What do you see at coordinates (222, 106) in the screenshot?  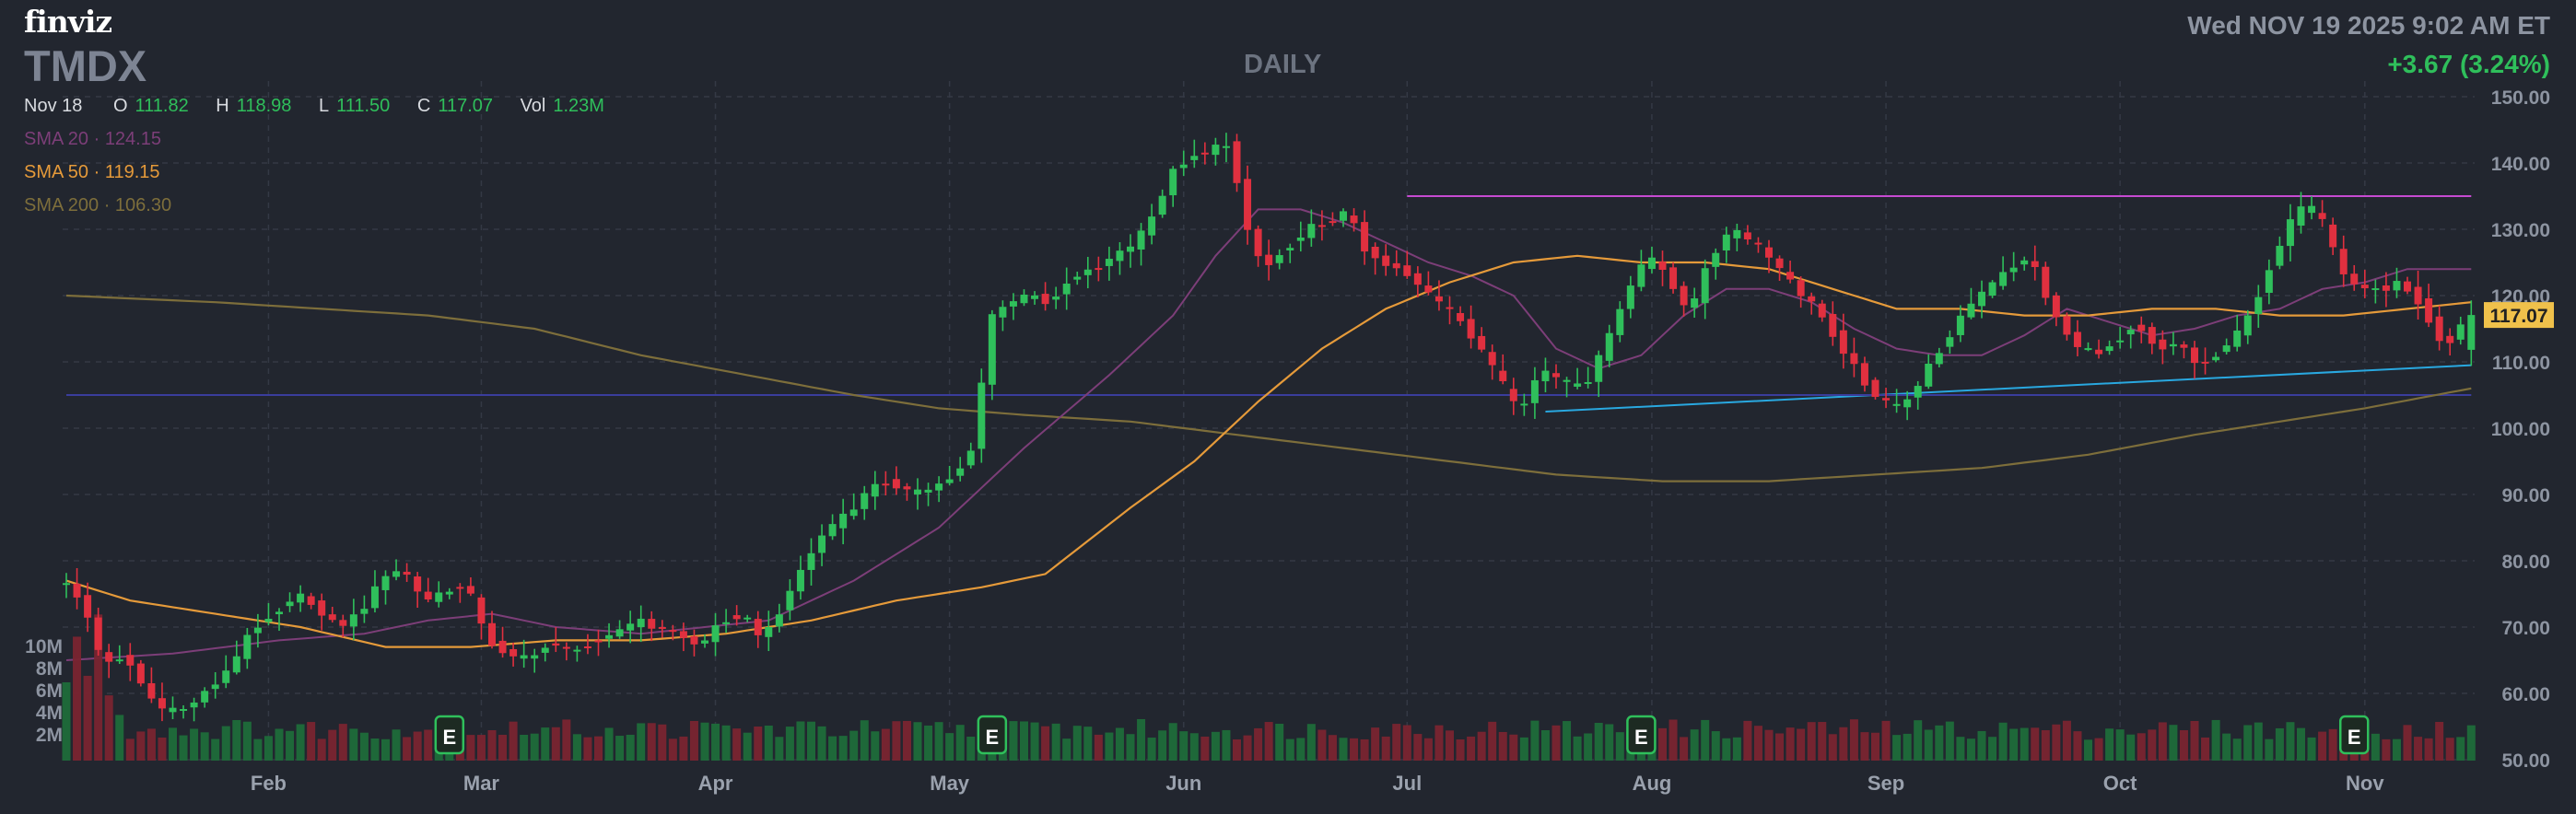 I see `high-label: H` at bounding box center [222, 106].